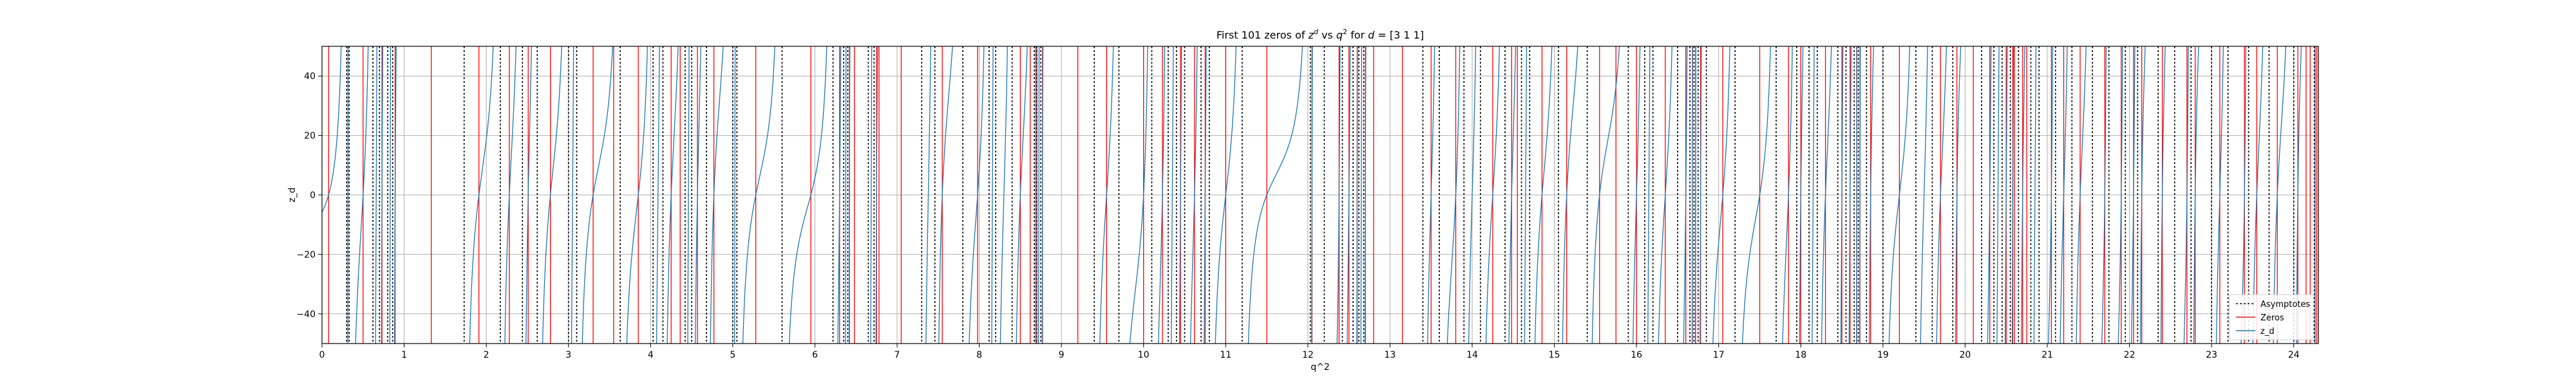 This screenshot has width=2576, height=386. I want to click on x-tick-label: 8, so click(979, 355).